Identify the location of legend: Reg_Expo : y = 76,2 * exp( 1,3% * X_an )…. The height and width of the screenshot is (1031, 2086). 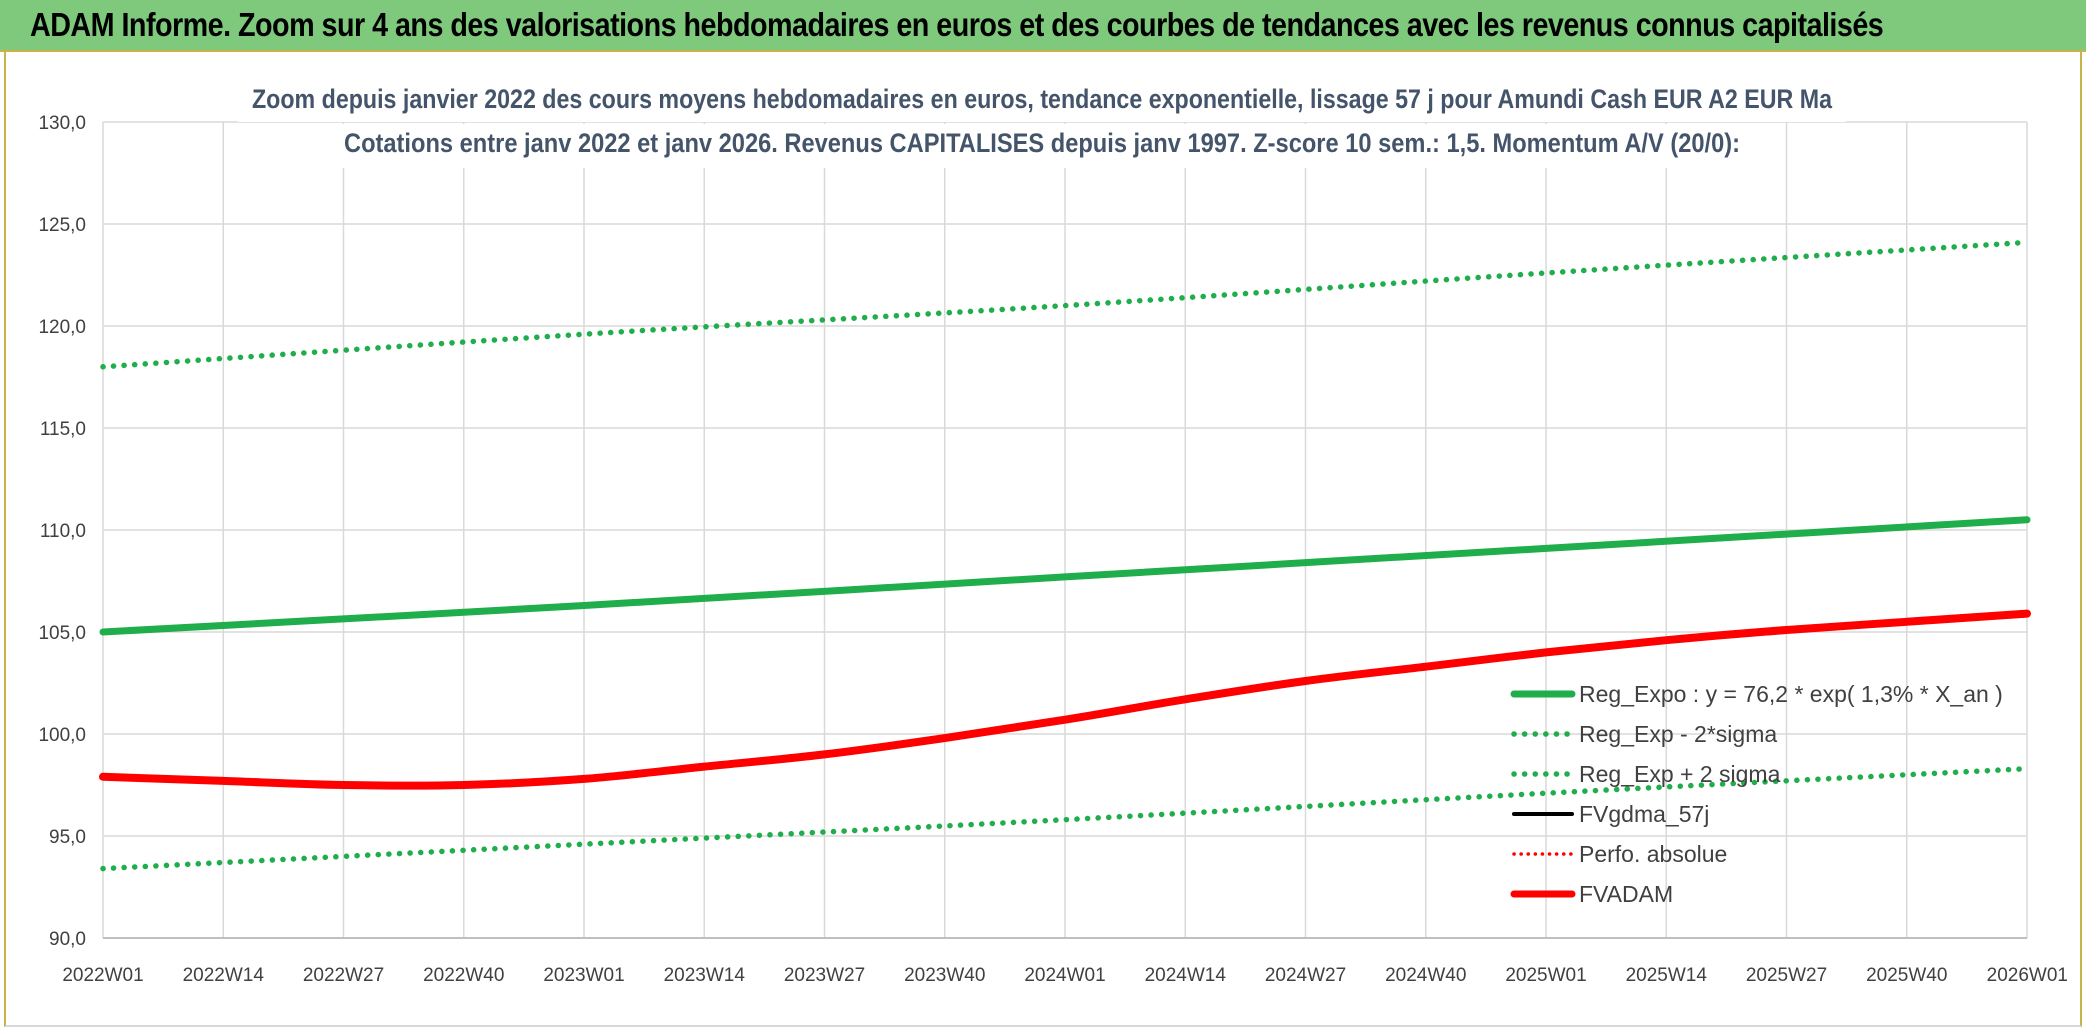
(1756, 794).